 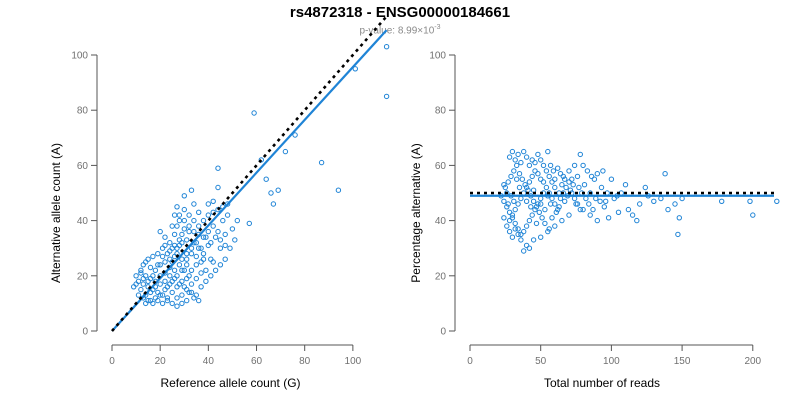 What do you see at coordinates (305, 361) in the screenshot?
I see `x-tick-label: 80` at bounding box center [305, 361].